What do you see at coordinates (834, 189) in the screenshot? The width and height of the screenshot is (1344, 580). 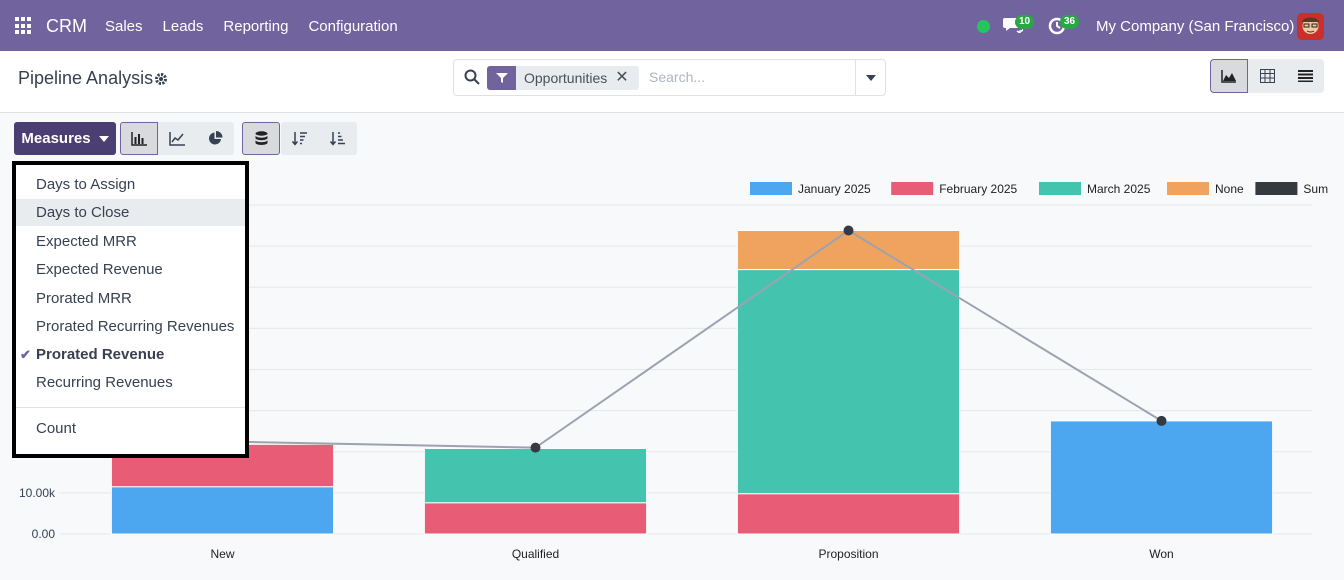 I see `legend-label: January 2025` at bounding box center [834, 189].